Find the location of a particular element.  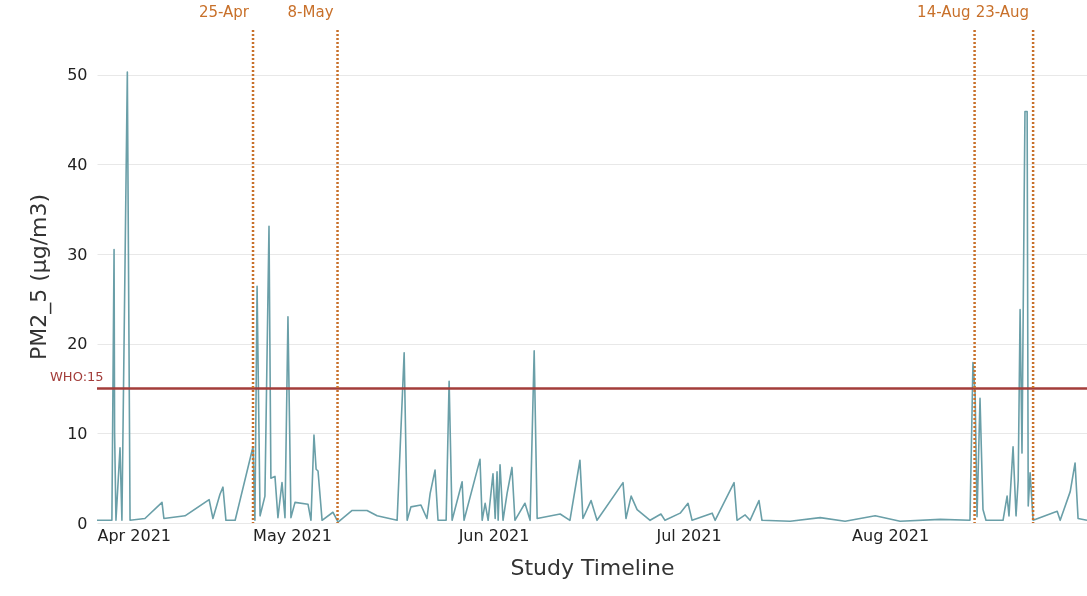

ref-line-label: WHO:15 is located at coordinates (77, 376).